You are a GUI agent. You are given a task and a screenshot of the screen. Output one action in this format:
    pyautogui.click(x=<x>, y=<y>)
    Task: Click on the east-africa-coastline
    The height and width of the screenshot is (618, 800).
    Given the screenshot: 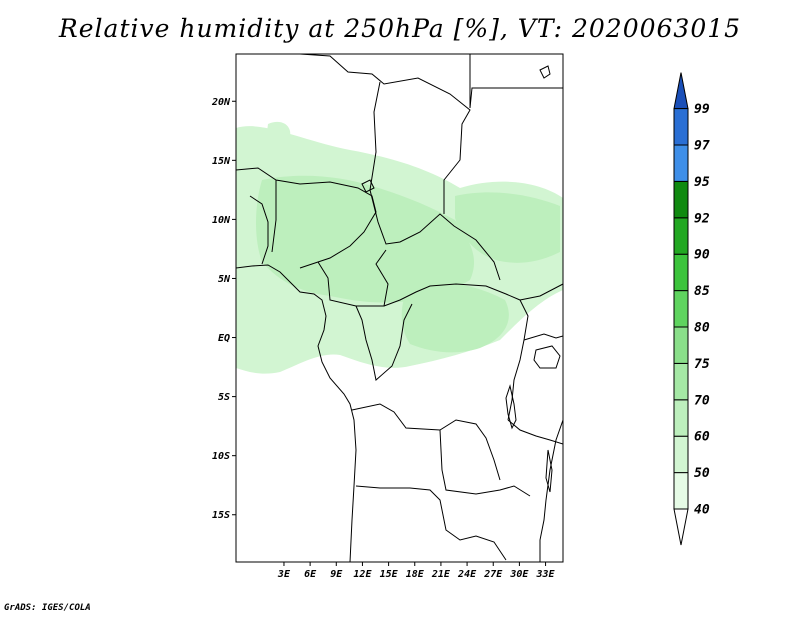 What is the action you would take?
    pyautogui.click(x=551, y=490)
    